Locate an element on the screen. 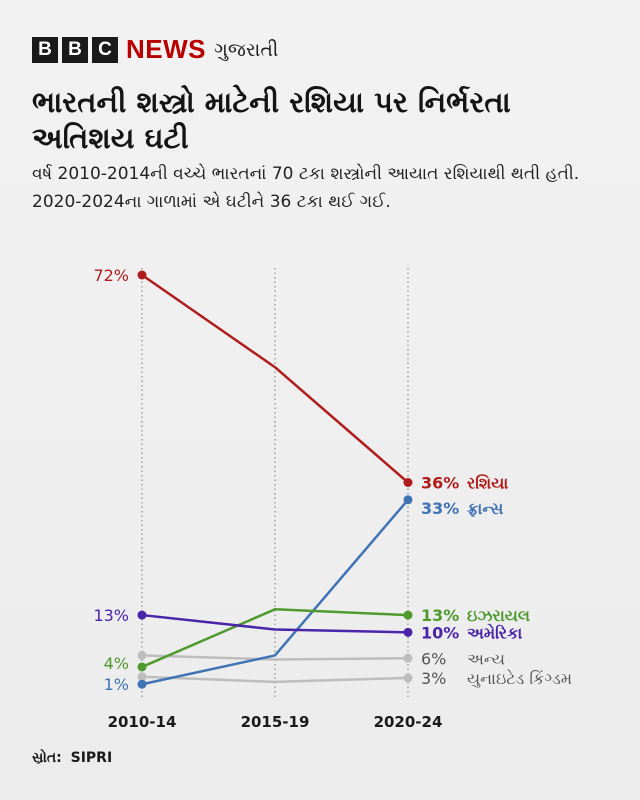  service-name: ગુજરાતી is located at coordinates (246, 49).